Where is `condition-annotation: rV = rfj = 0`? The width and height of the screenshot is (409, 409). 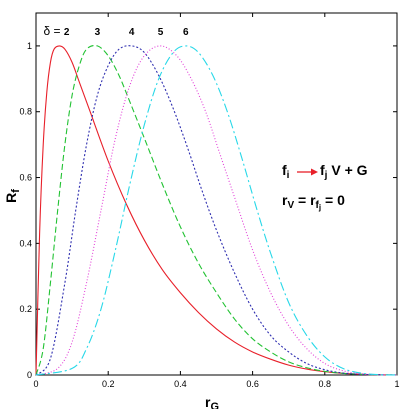
condition-annotation: rV = rfj = 0 is located at coordinates (313, 202).